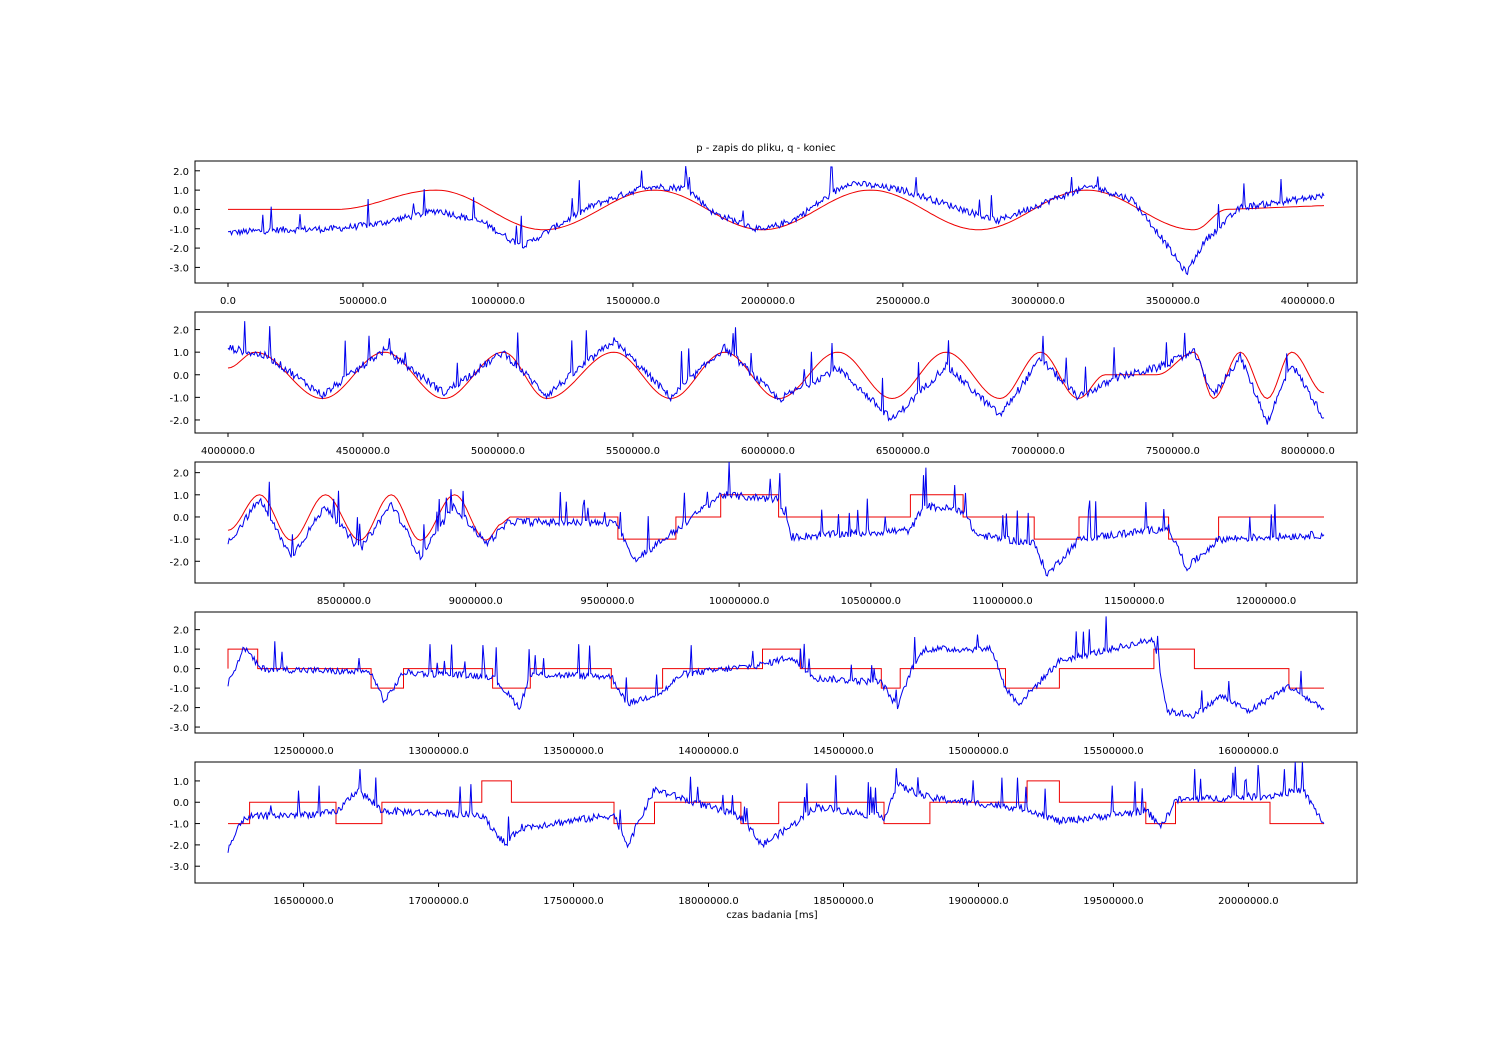  What do you see at coordinates (1248, 901) in the screenshot?
I see `x-tick-label: 20000000.0` at bounding box center [1248, 901].